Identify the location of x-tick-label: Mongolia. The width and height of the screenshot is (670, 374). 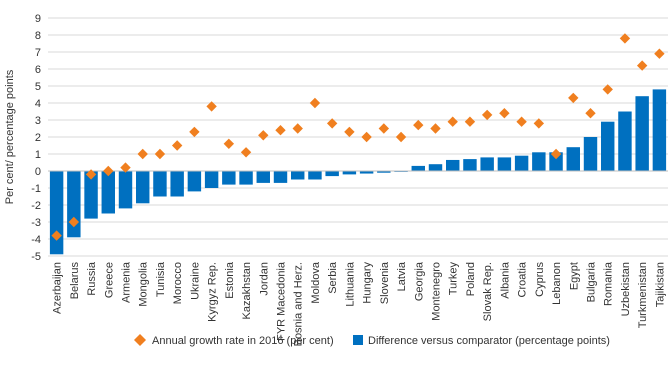
(144, 284).